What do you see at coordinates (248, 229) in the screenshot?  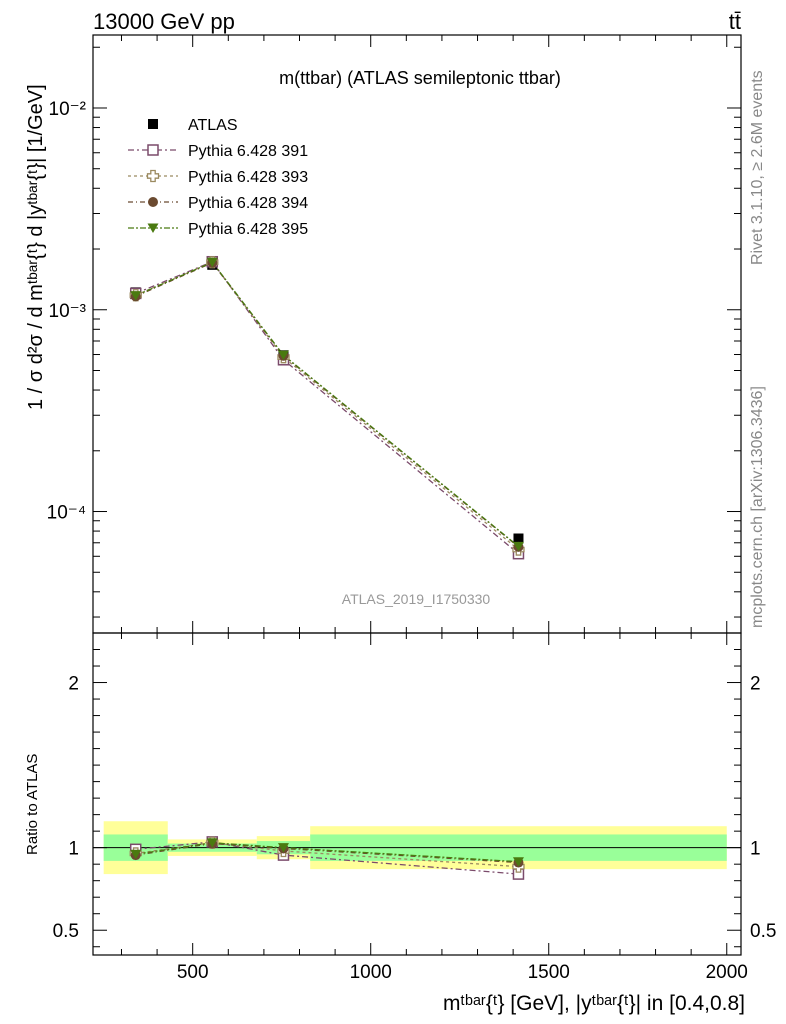 I see `legend-label-4: Pythia 6.428 395` at bounding box center [248, 229].